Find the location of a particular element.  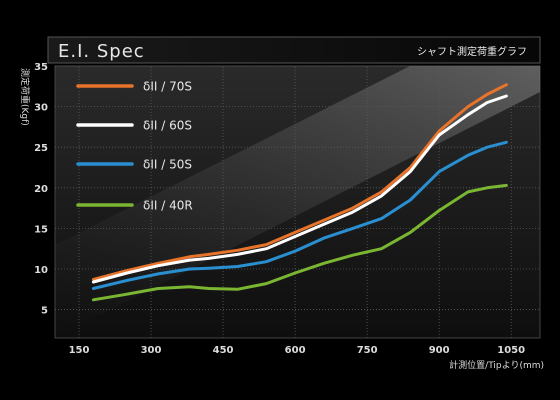

y-axis-label: 測定荷重(Kgf) is located at coordinates (25, 97).